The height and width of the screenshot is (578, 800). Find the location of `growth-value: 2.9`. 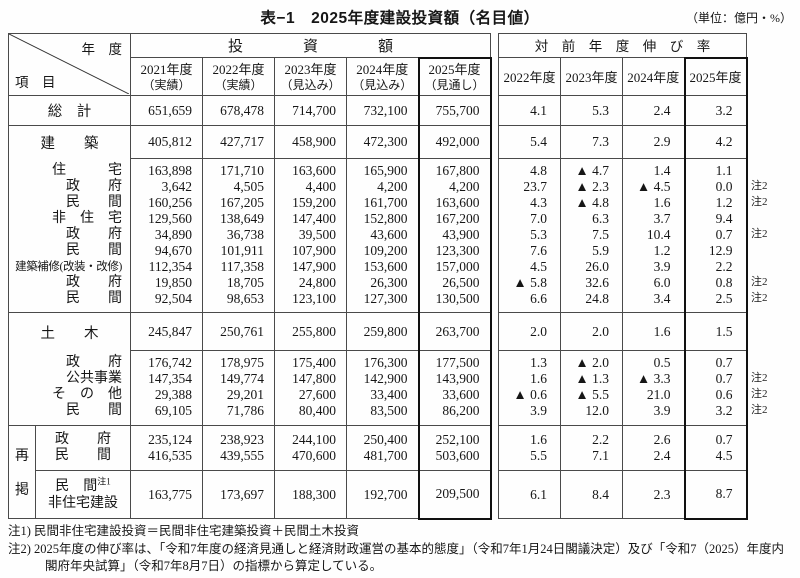

growth-value: 2.9 is located at coordinates (653, 142).